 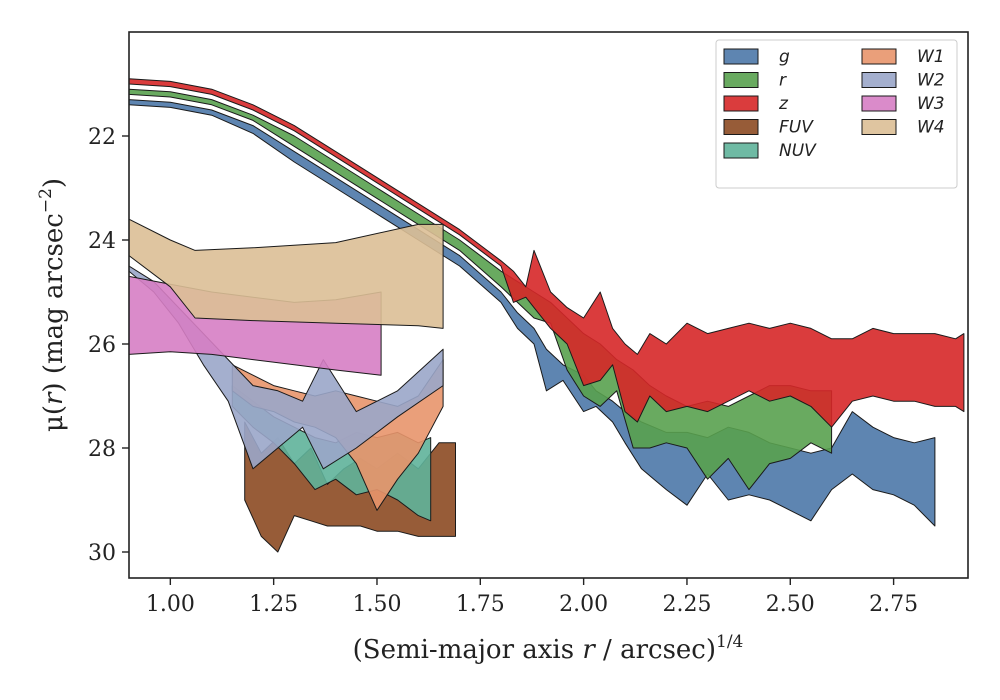 What do you see at coordinates (273, 604) in the screenshot?
I see `x-tick-label: 1.25` at bounding box center [273, 604].